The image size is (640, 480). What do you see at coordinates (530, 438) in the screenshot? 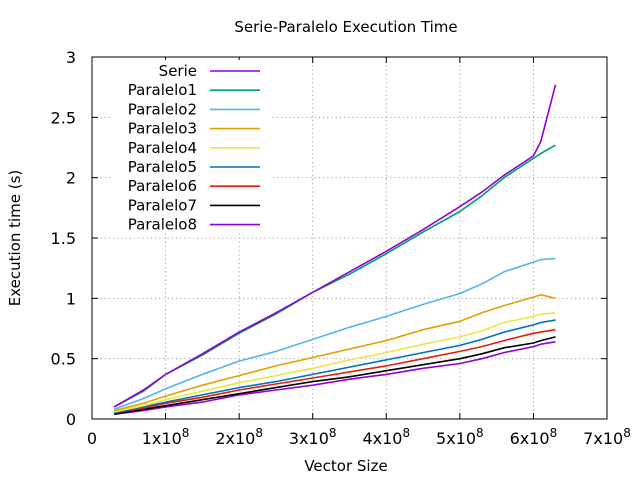
I see `x-tick-mantissa: 6x10` at bounding box center [530, 438].